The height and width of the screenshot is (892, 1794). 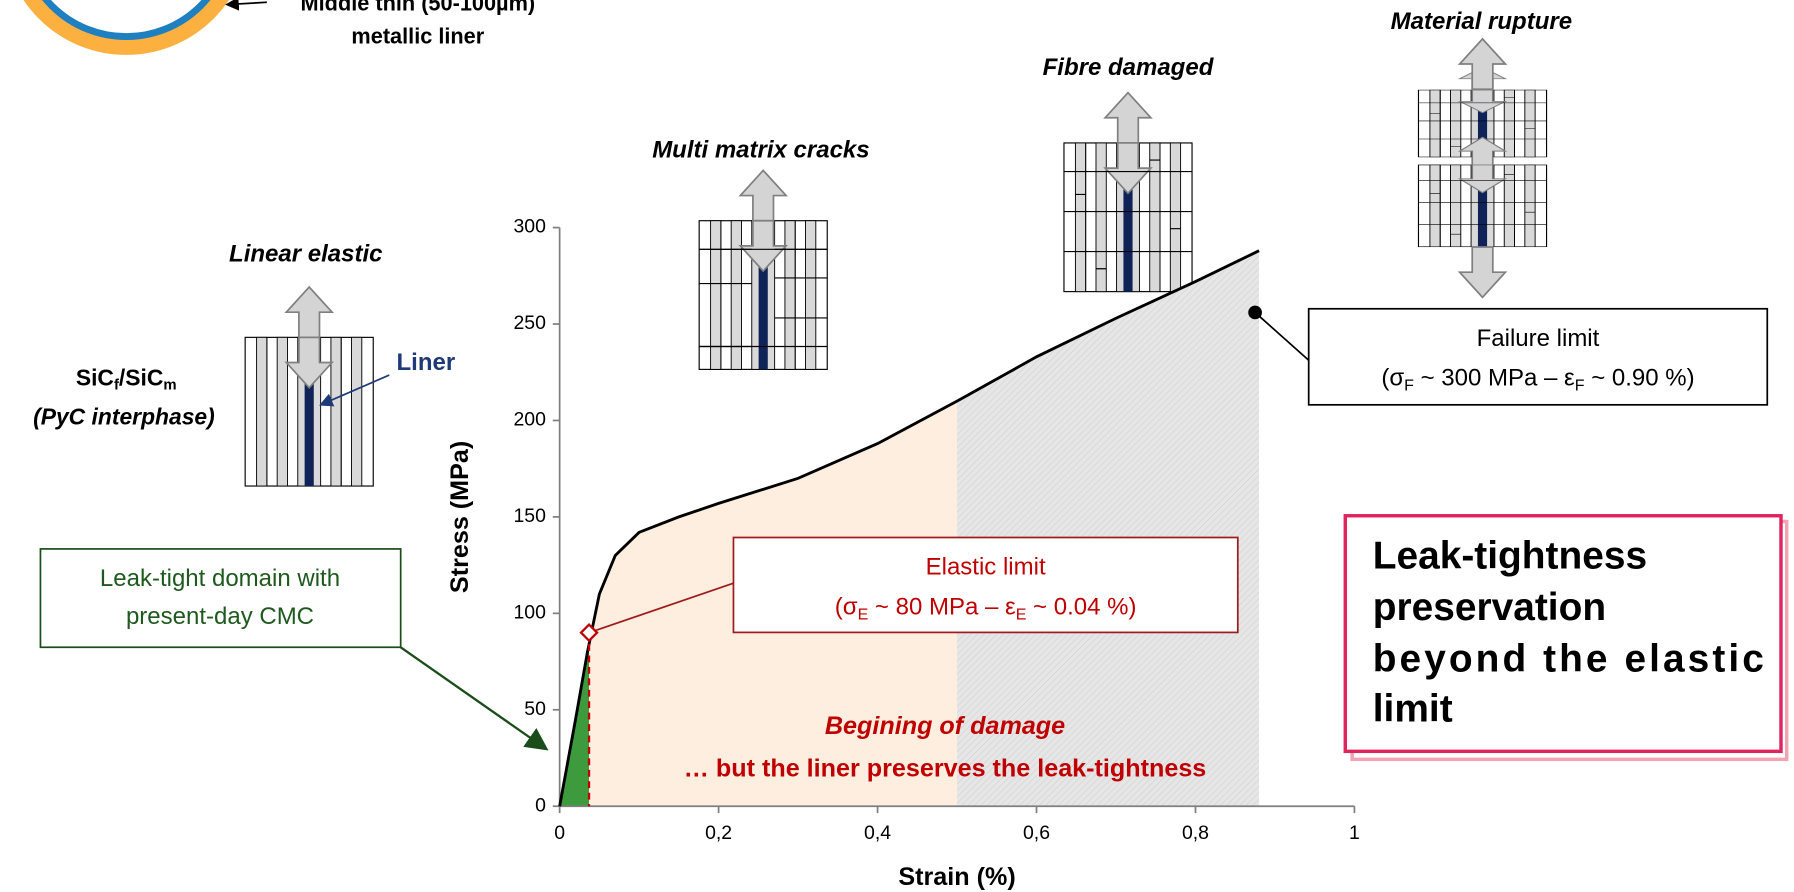 I want to click on stage-label: Fibre damaged, so click(x=1129, y=67).